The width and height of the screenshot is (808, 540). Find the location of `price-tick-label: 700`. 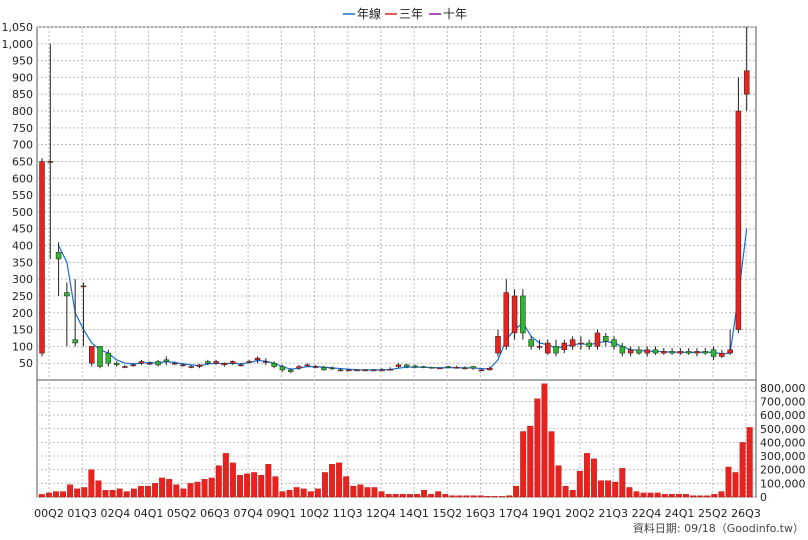

price-tick-label: 700 is located at coordinates (22, 145).